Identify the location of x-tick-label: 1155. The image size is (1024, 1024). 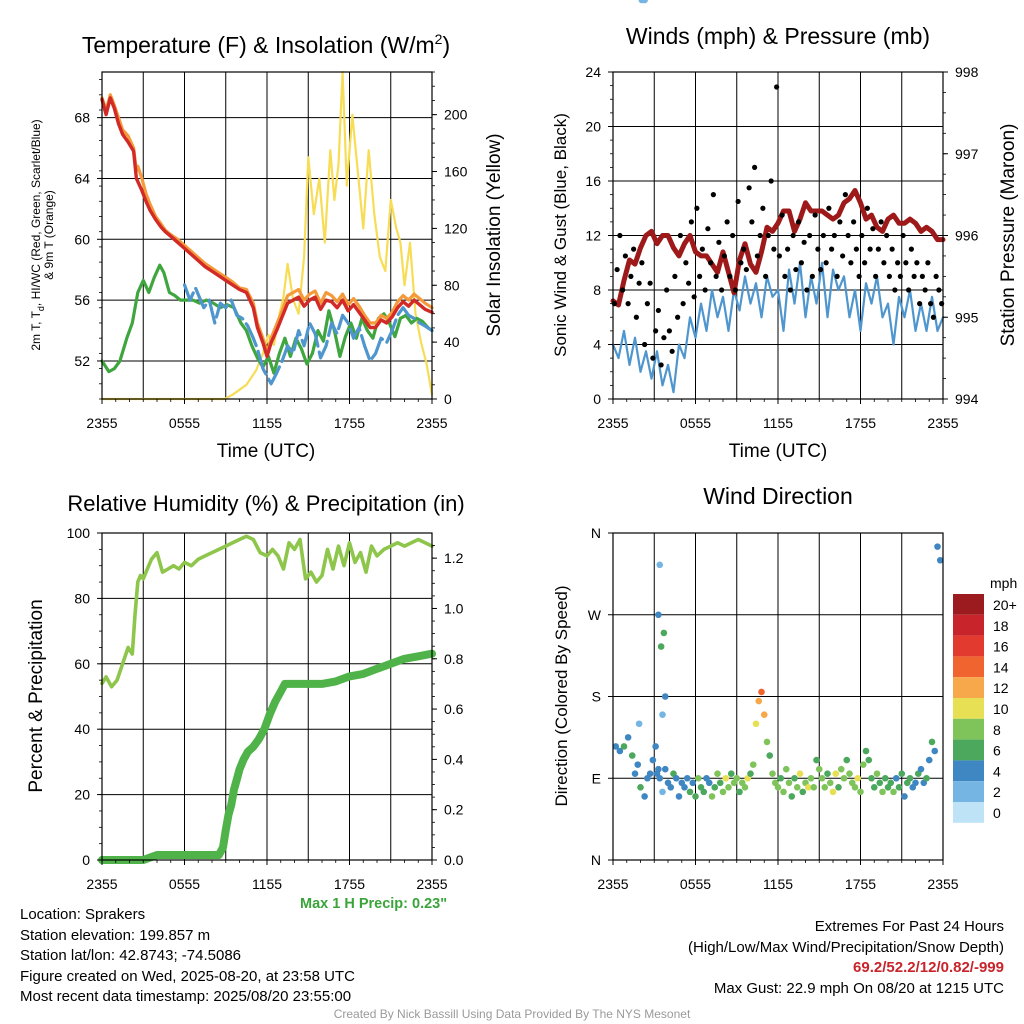
(778, 884).